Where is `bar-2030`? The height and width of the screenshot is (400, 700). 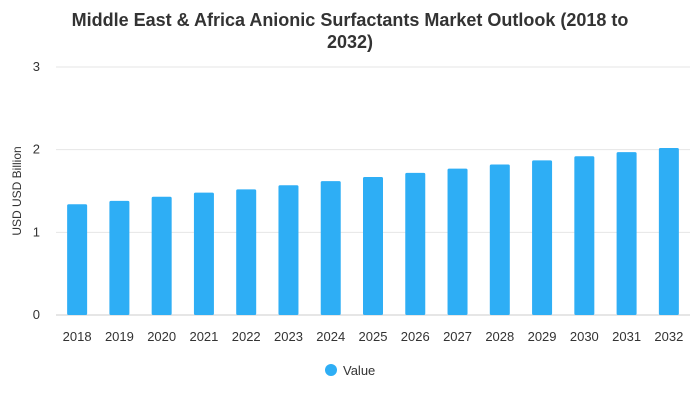
bar-2030 is located at coordinates (584, 235).